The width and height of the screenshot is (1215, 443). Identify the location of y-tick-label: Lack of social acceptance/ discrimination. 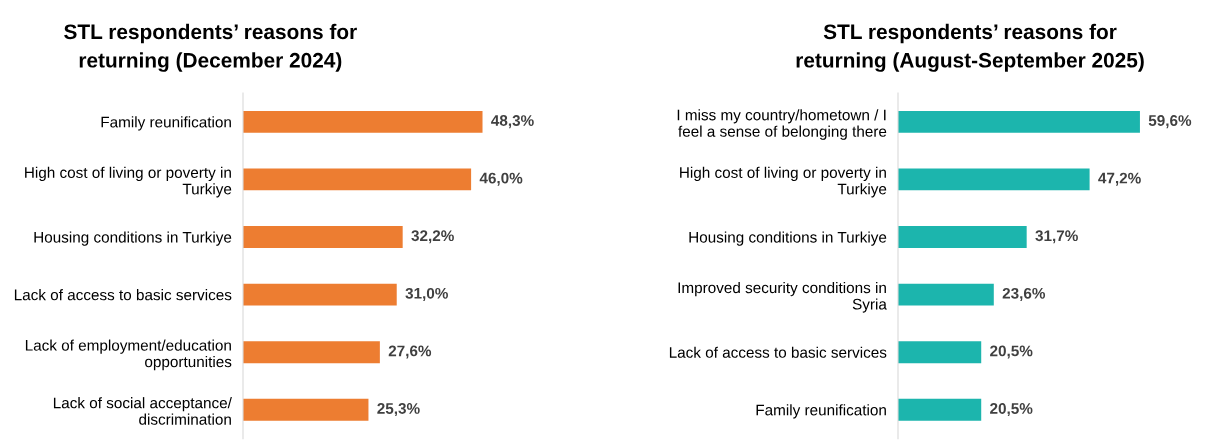
(142, 411).